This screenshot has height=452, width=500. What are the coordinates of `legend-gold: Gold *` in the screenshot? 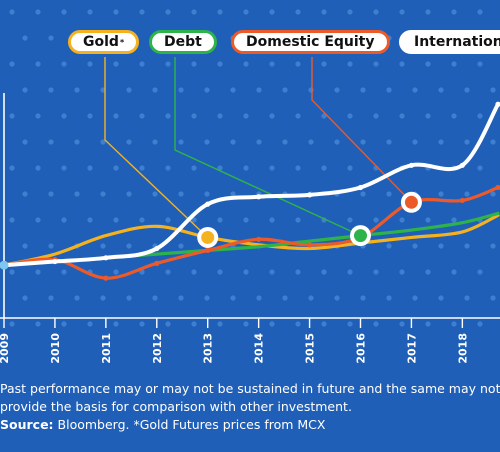 It's located at (104, 42).